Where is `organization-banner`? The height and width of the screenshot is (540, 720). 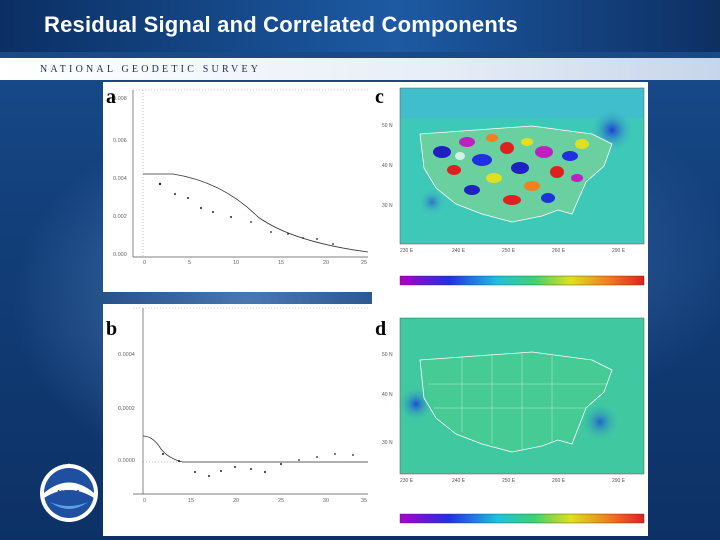
organization-banner is located at coordinates (360, 69).